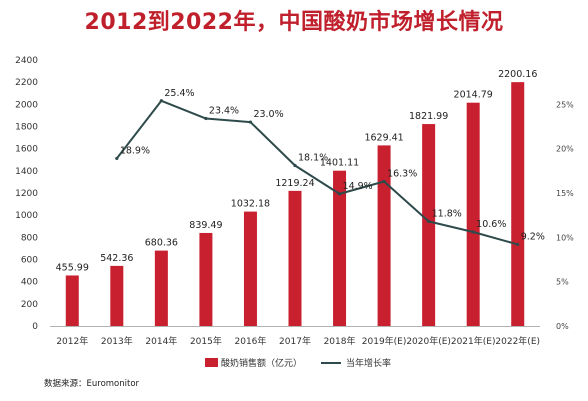 Image resolution: width=588 pixels, height=401 pixels. Describe the element at coordinates (384, 341) in the screenshot. I see `x-tick-label: 2019年(E)` at that location.